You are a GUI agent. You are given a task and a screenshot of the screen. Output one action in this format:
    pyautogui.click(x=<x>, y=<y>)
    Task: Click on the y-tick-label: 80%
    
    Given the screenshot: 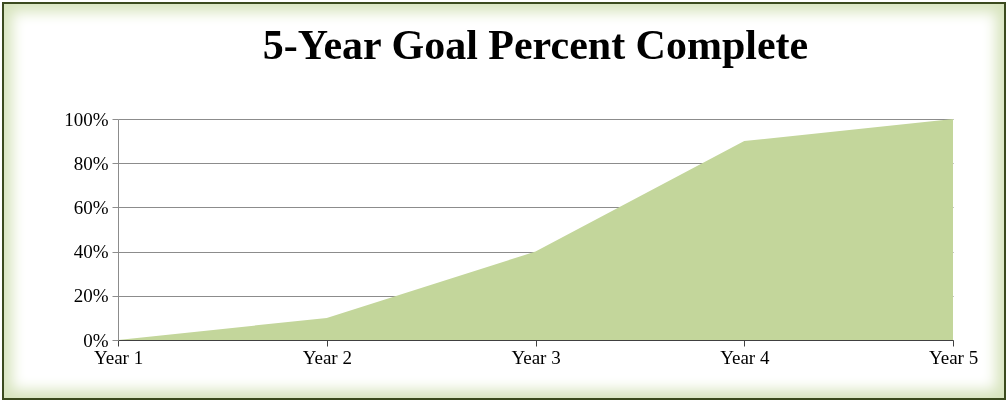 What is the action you would take?
    pyautogui.click(x=91, y=163)
    